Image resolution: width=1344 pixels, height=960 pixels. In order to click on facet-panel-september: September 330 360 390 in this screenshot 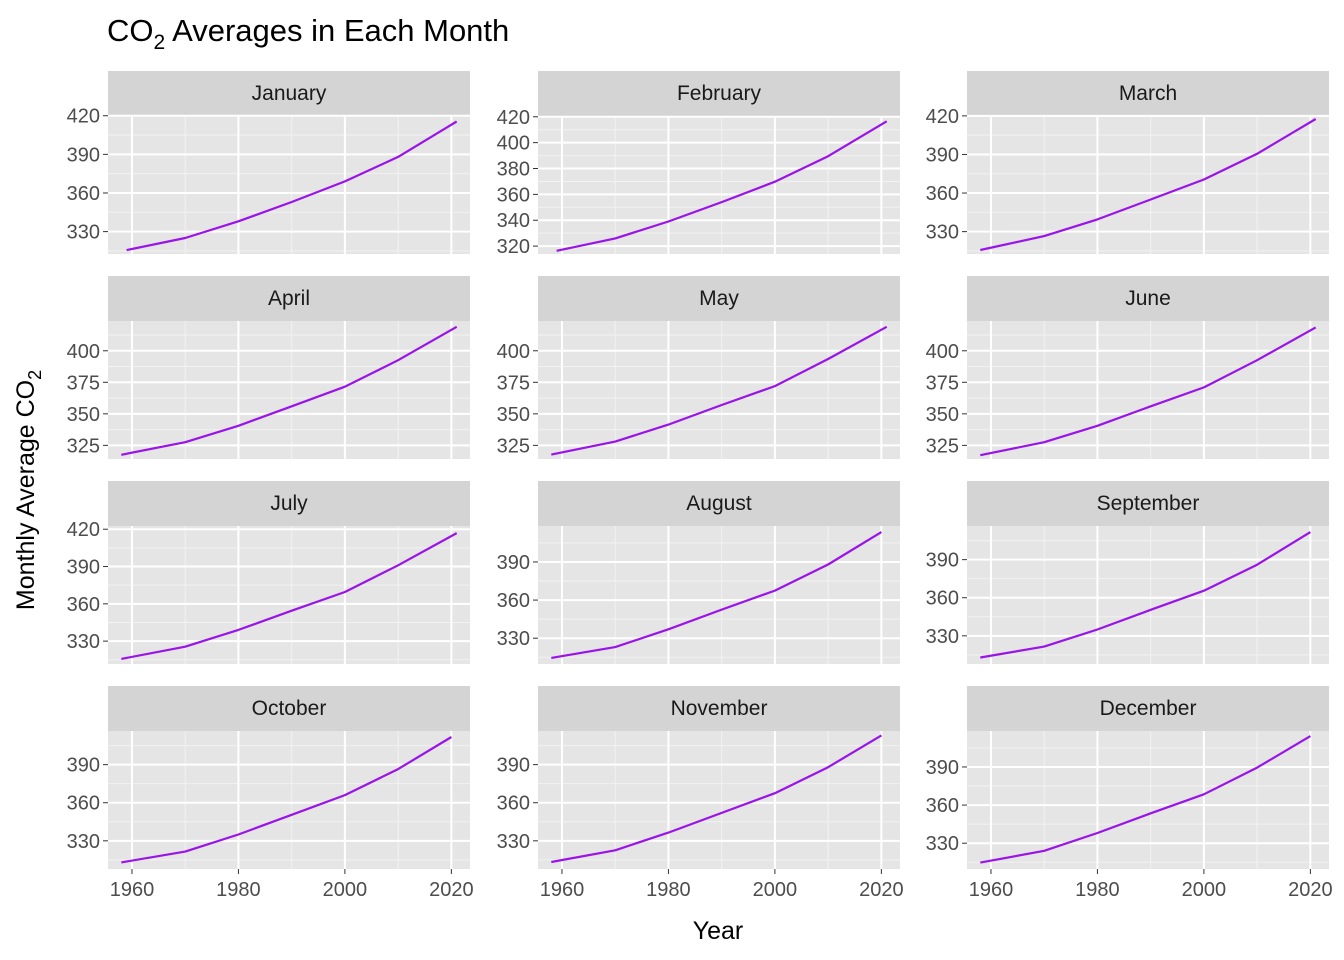, I will do `click(1127, 572)`.